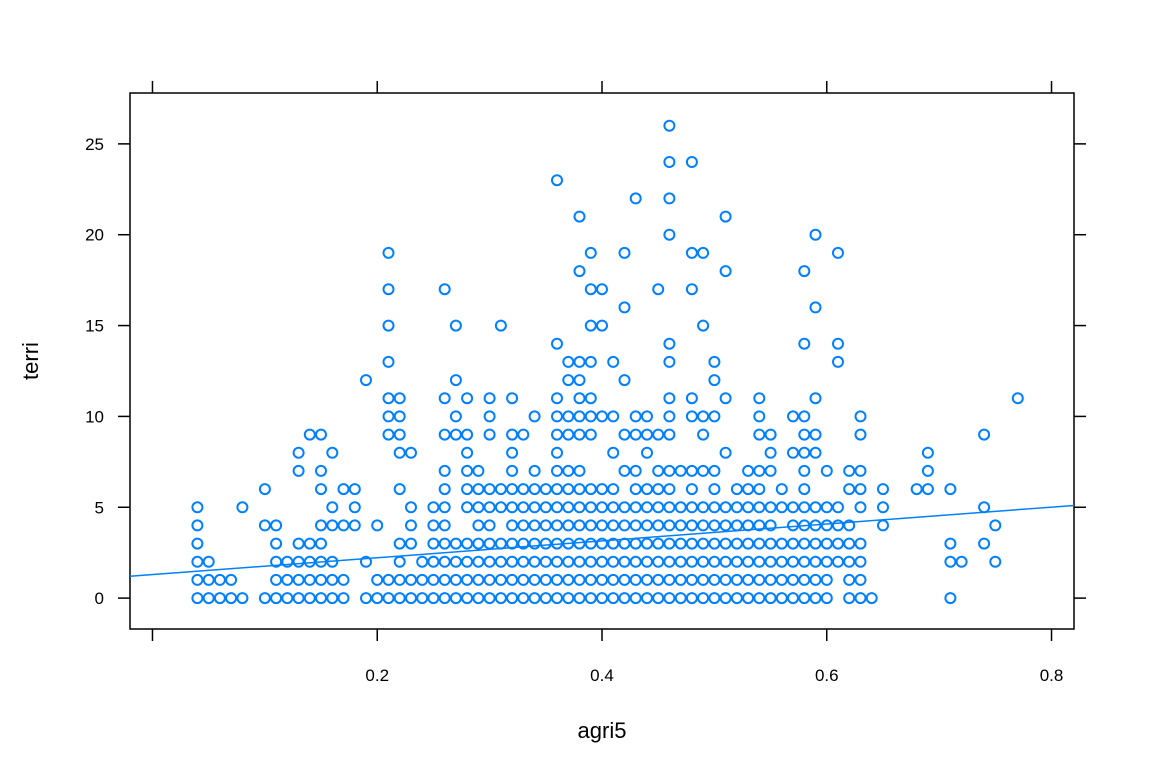  Describe the element at coordinates (94, 144) in the screenshot. I see `y-tick-label: 25` at that location.